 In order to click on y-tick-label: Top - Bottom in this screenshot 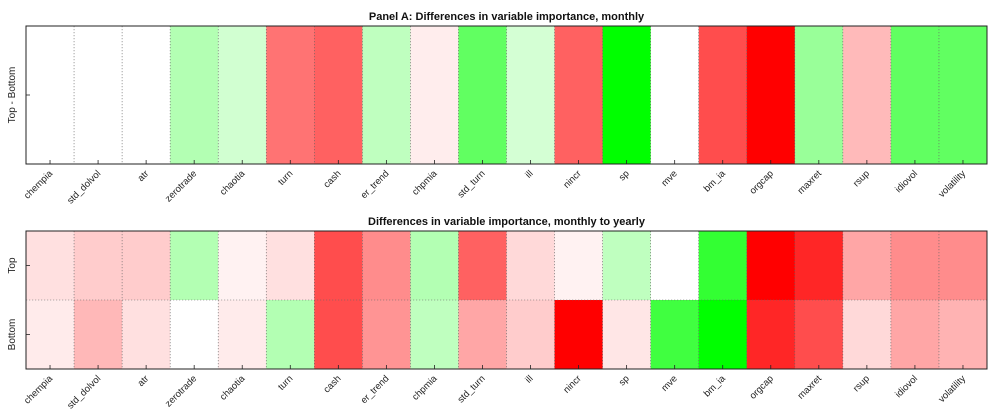, I will do `click(12, 95)`.